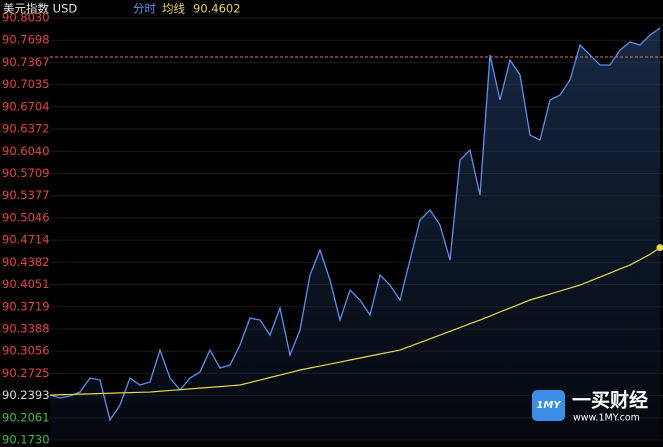 This screenshot has width=663, height=447. I want to click on y-tick-label: 90.6040, so click(26, 151).